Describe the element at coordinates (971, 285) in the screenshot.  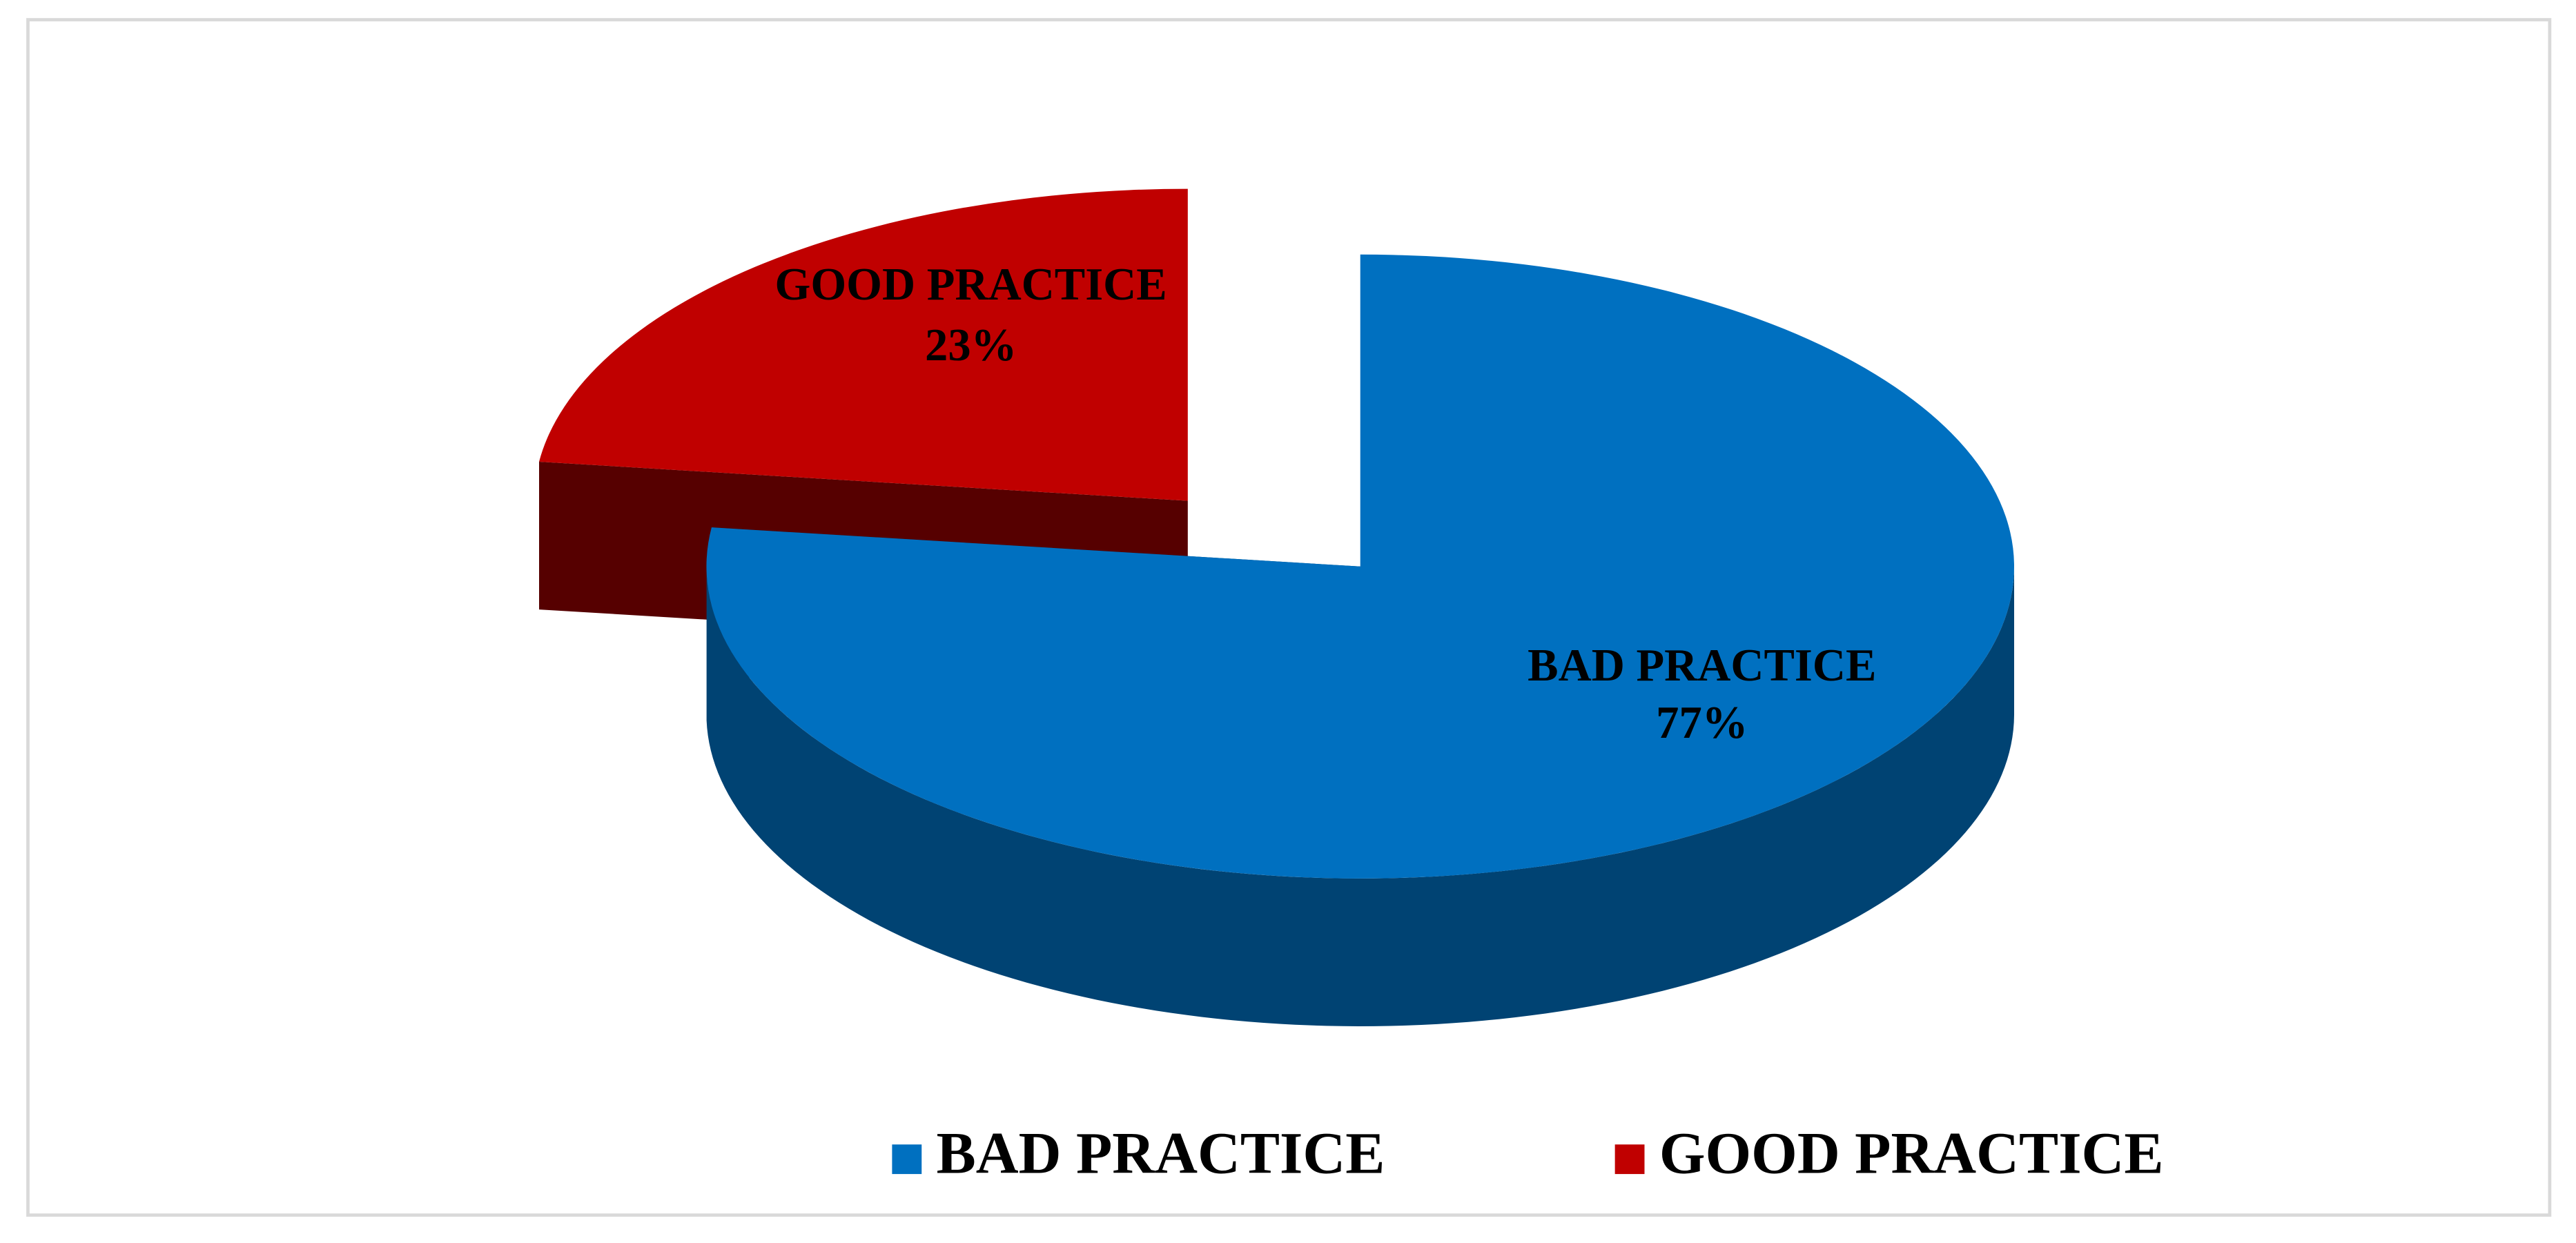
I see `data-label-name: GOOD PRACTICE` at that location.